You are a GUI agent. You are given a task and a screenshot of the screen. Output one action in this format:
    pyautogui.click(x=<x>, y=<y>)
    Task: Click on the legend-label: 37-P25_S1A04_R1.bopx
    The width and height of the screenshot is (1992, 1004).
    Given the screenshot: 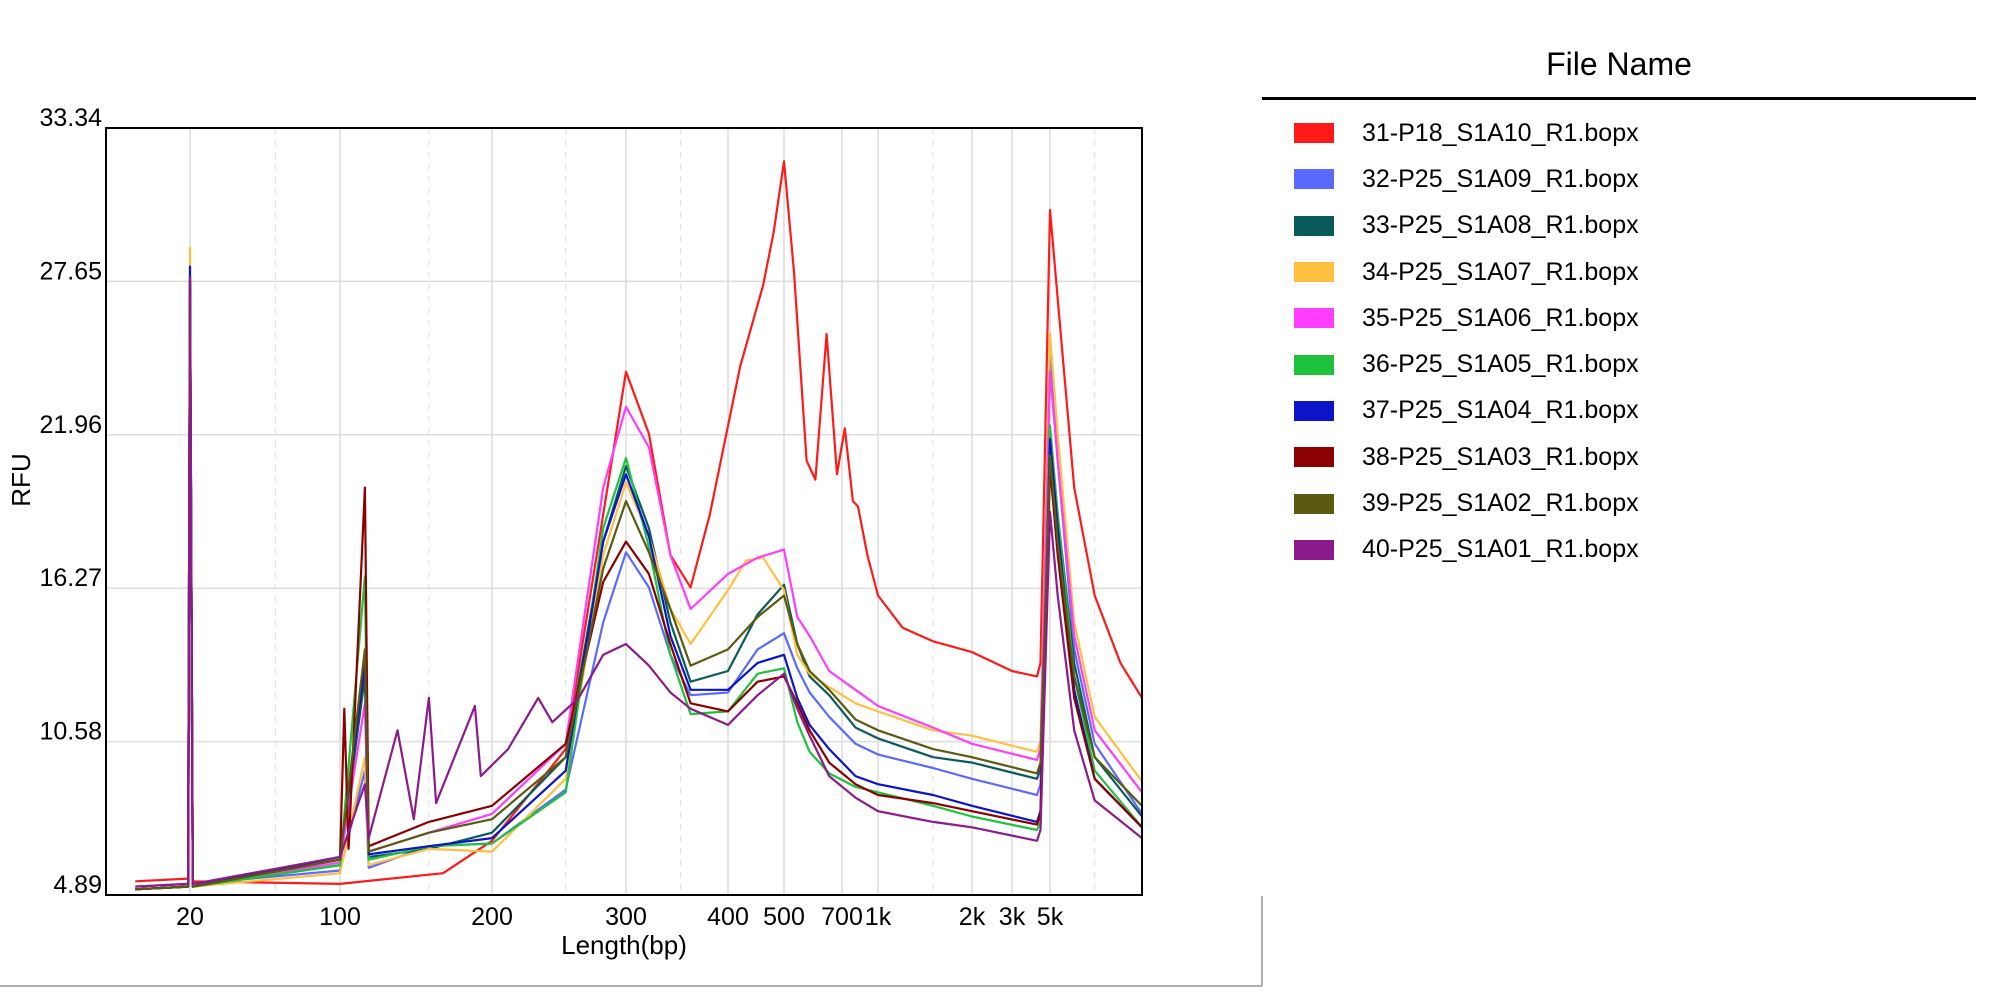 What is the action you would take?
    pyautogui.click(x=1500, y=410)
    